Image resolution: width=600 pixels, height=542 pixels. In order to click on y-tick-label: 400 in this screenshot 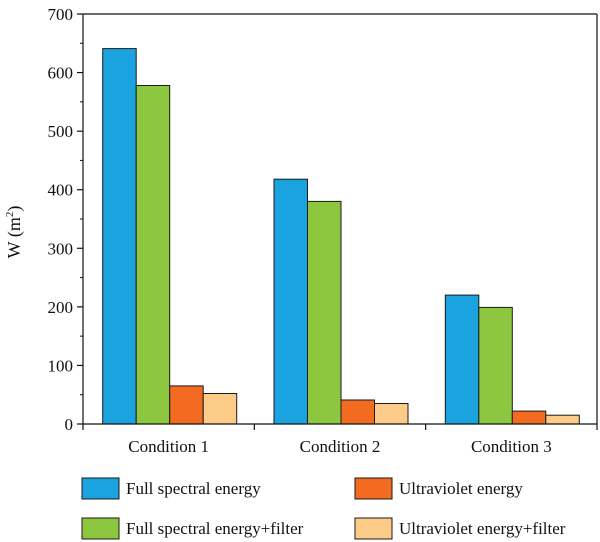, I will do `click(61, 190)`.